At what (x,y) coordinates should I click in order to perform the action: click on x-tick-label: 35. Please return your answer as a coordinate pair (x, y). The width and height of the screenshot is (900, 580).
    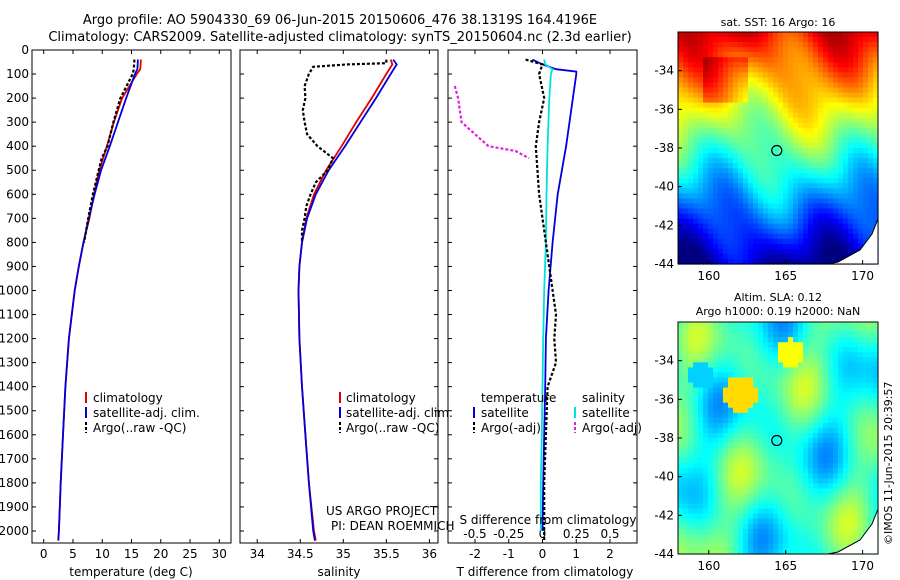
    Looking at the image, I should click on (343, 554).